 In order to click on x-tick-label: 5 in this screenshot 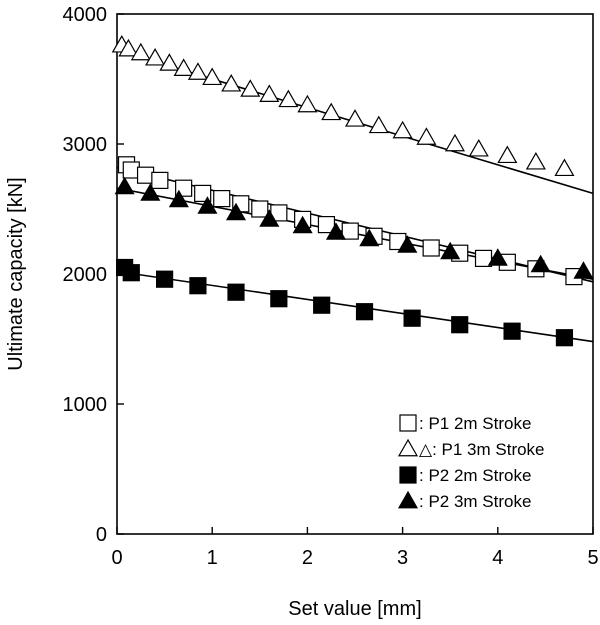, I will do `click(592, 558)`.